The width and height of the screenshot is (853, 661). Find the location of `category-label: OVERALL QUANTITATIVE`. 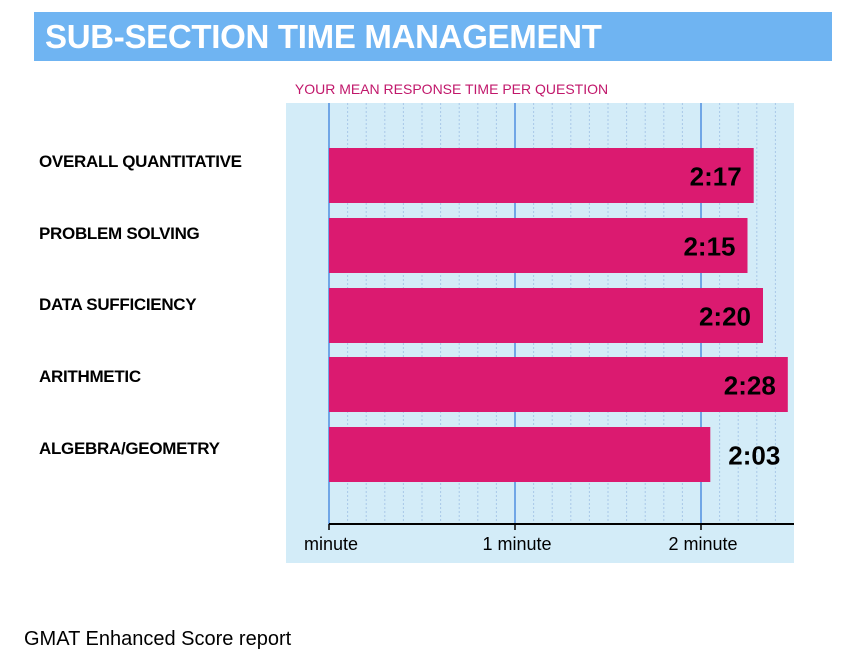

category-label: OVERALL QUANTITATIVE is located at coordinates (140, 161).